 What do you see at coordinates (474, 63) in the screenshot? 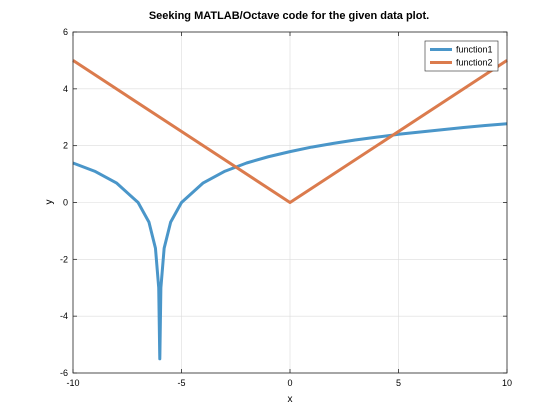
I see `legend-label-function2: function2` at bounding box center [474, 63].